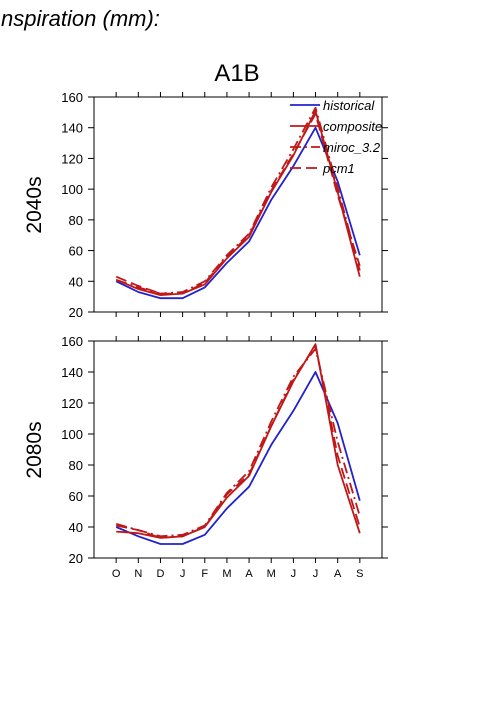  I want to click on legend-label: miroc_3.2, so click(352, 147).